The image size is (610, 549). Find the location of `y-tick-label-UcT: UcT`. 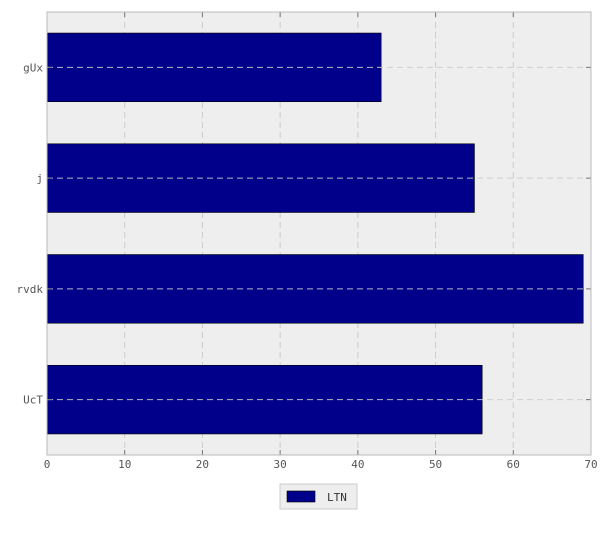

y-tick-label-UcT: UcT is located at coordinates (33, 400).